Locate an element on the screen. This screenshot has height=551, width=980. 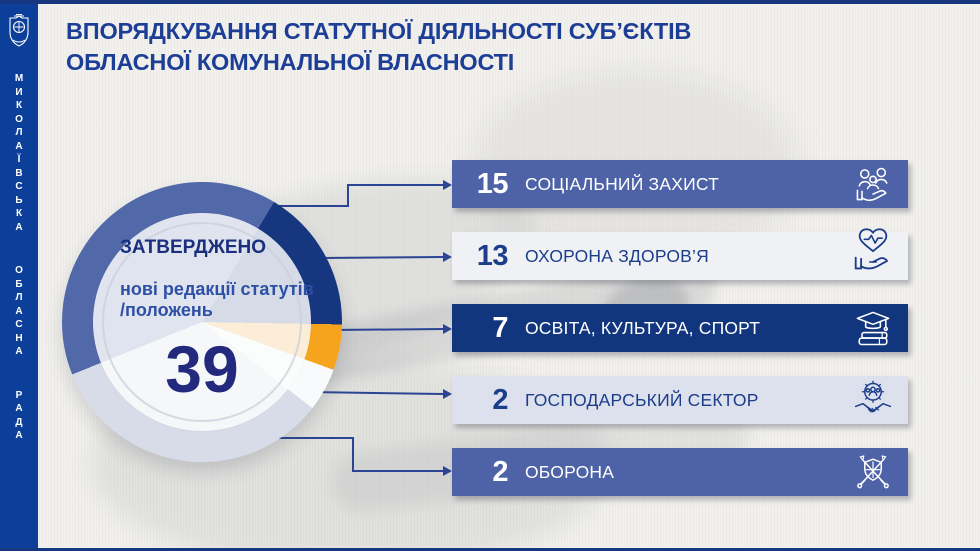
top-border-line is located at coordinates (490, 2).